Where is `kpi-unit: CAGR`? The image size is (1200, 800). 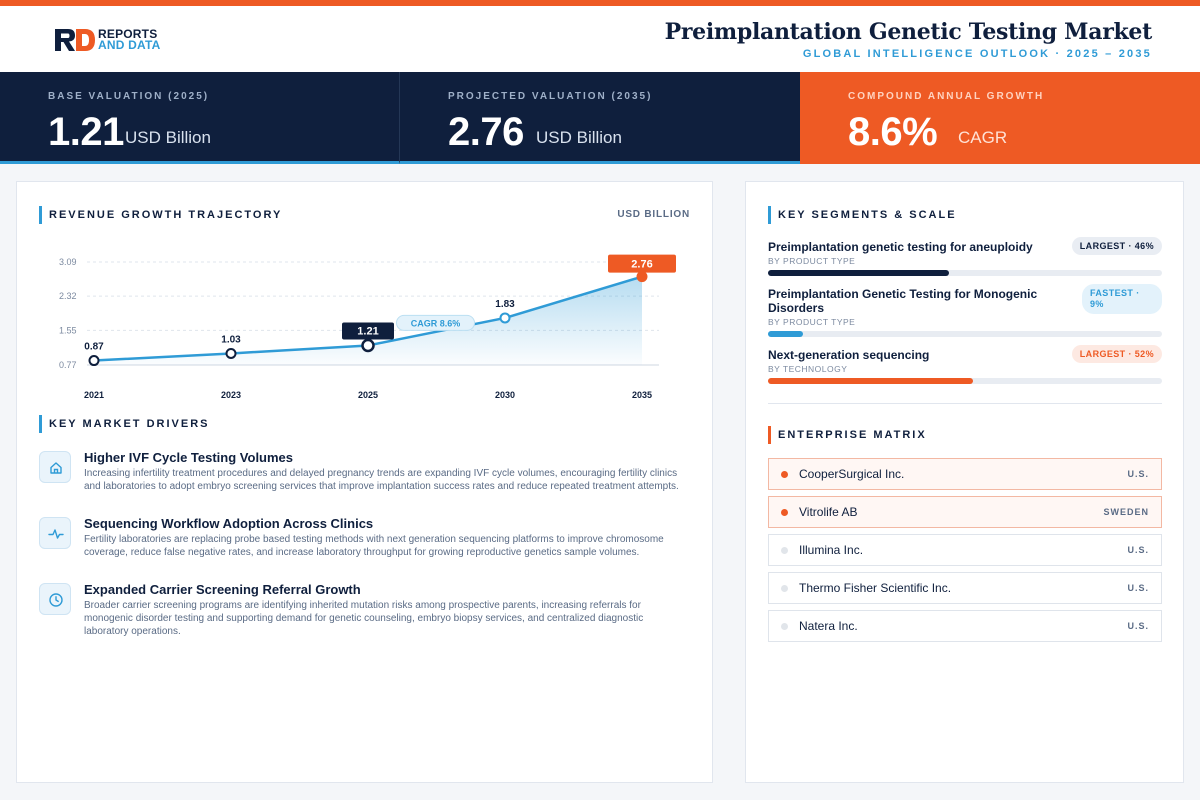
kpi-unit: CAGR is located at coordinates (983, 137).